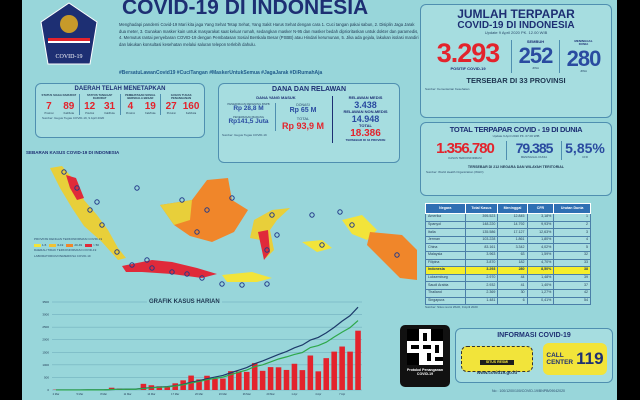 This screenshot has width=640, height=400. I want to click on relawan-medis-label: RELAWAN MEDIS, so click(365, 98).